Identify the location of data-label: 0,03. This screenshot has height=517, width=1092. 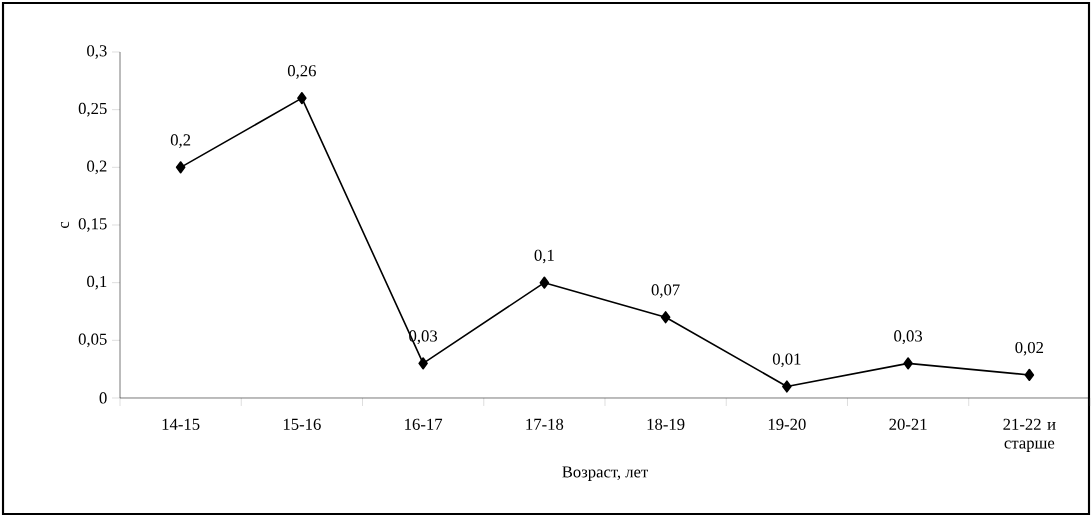
(908, 337).